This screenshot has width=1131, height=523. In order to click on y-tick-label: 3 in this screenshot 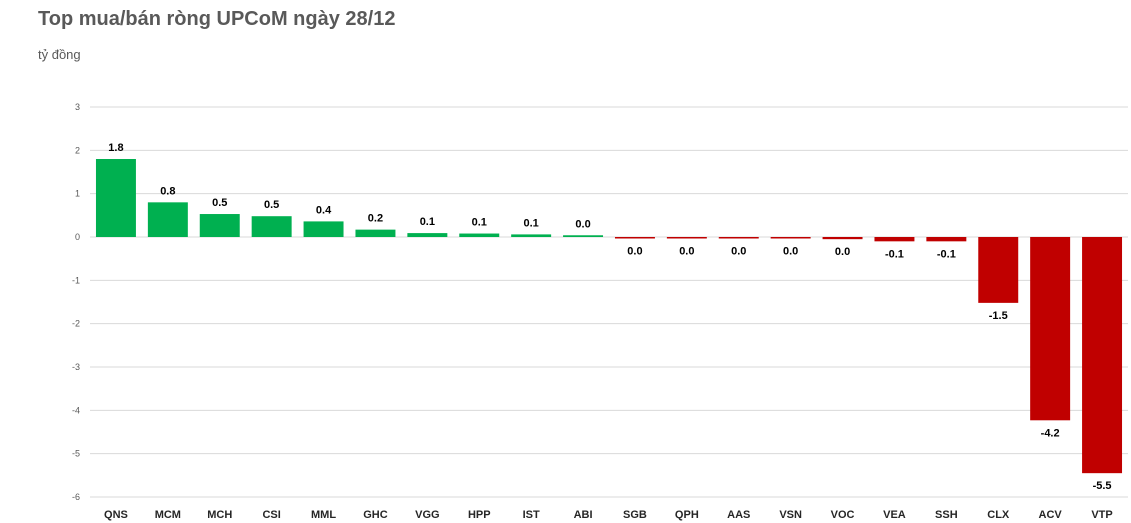, I will do `click(77, 107)`.